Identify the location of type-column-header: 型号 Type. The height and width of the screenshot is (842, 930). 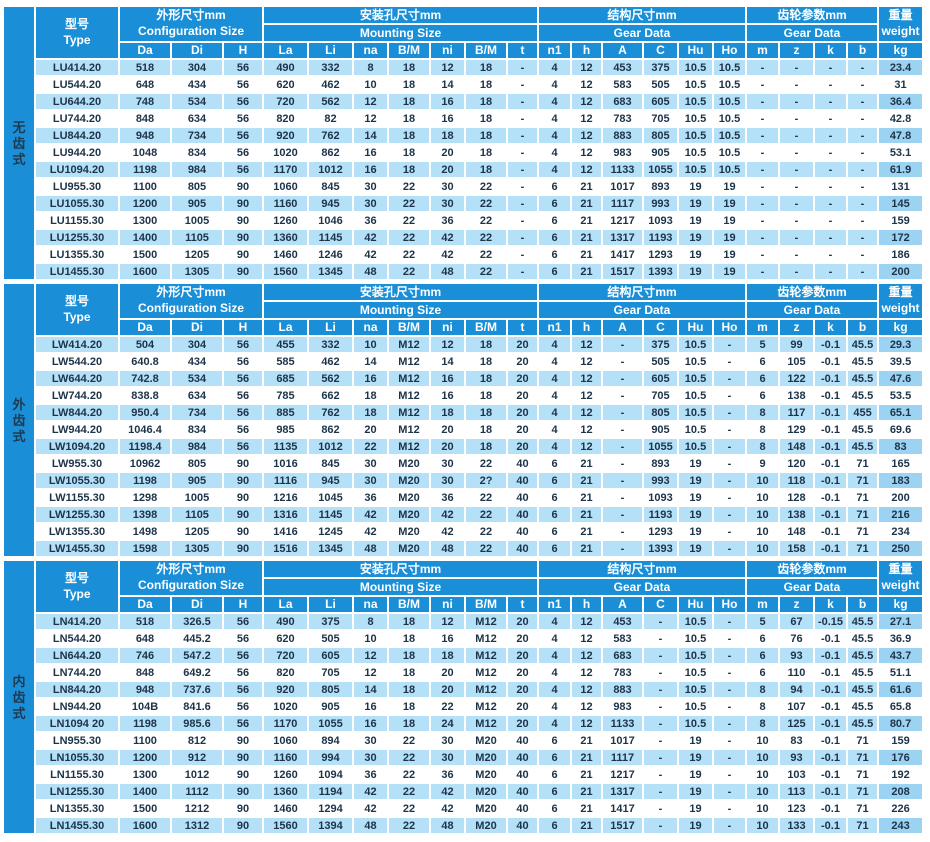
(77, 586).